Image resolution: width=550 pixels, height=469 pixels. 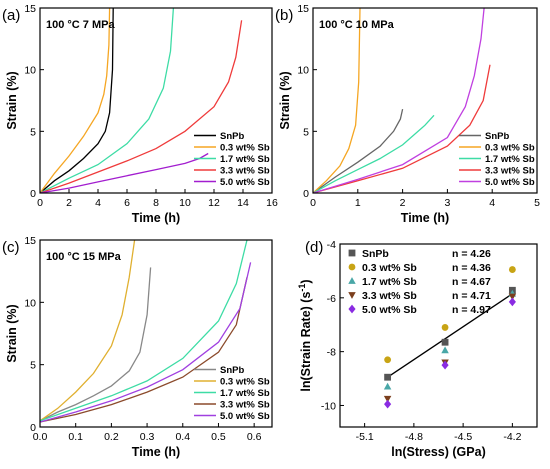 What do you see at coordinates (147, 437) in the screenshot?
I see `x-tick-label: 0.3` at bounding box center [147, 437].